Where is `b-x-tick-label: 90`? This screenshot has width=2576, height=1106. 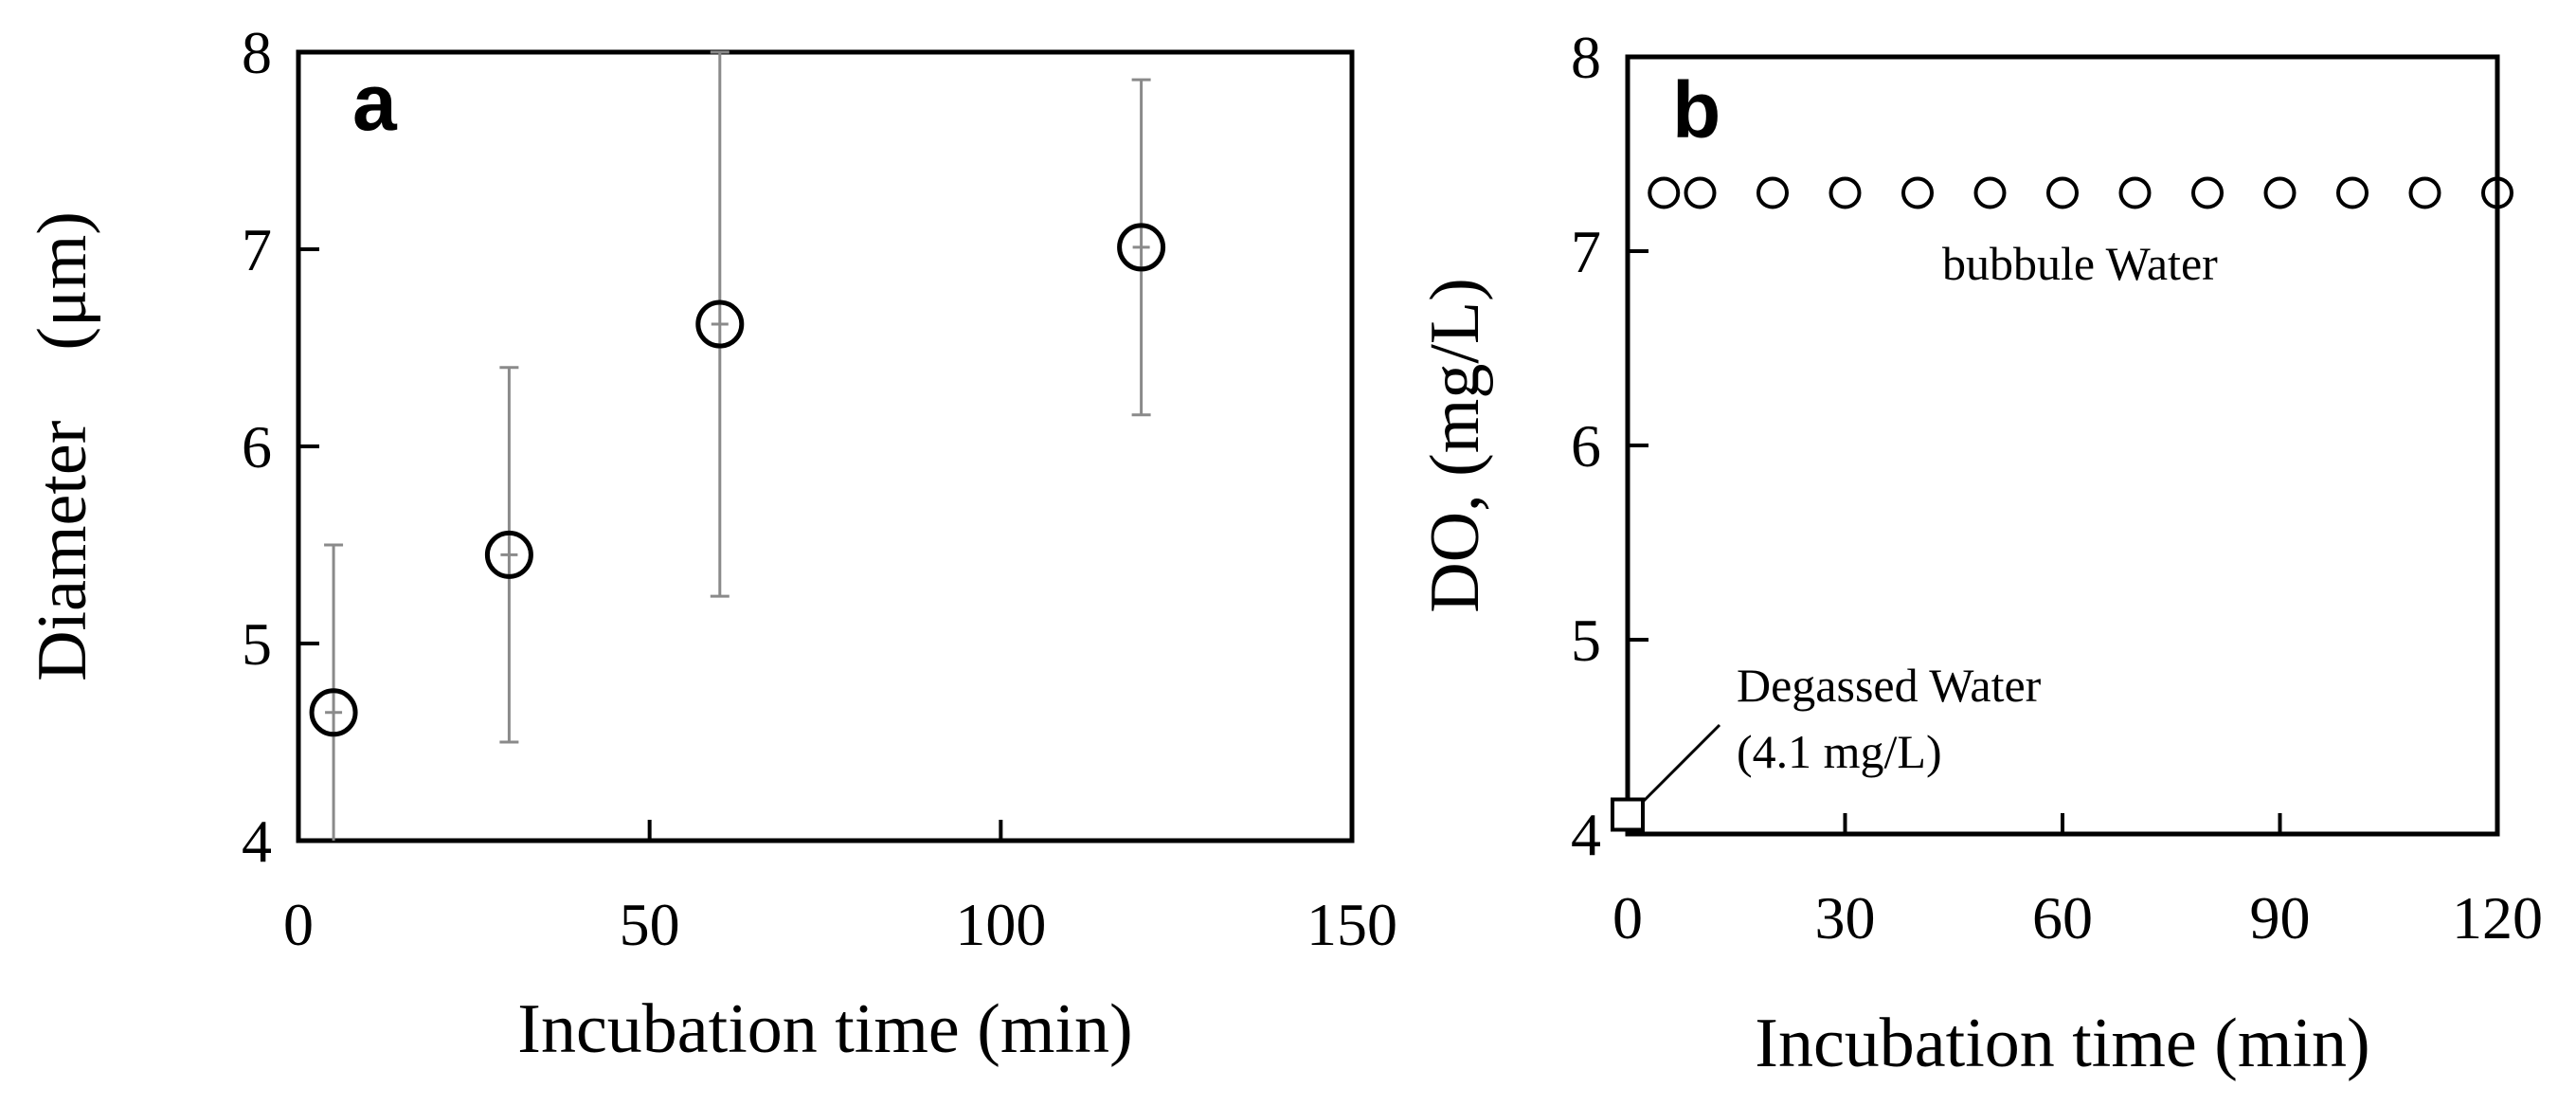 b-x-tick-label: 90 is located at coordinates (2280, 918).